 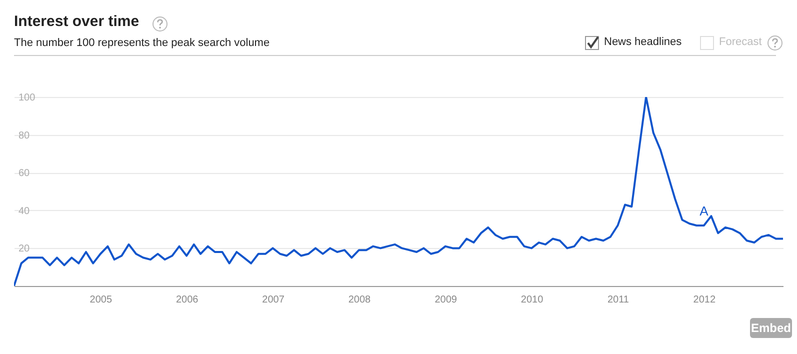 I want to click on y-tick-label: 80, so click(x=24, y=136).